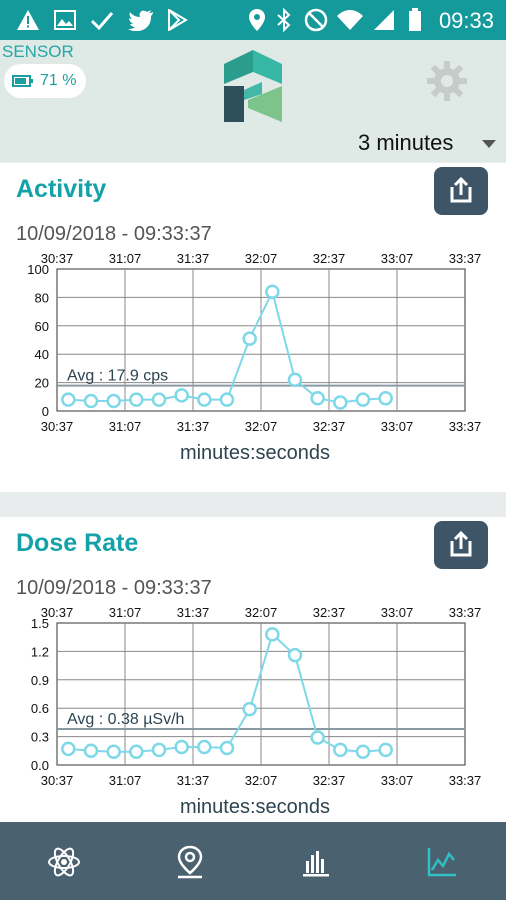 This screenshot has width=506, height=900. What do you see at coordinates (38, 269) in the screenshot?
I see `y-tick-label: 100` at bounding box center [38, 269].